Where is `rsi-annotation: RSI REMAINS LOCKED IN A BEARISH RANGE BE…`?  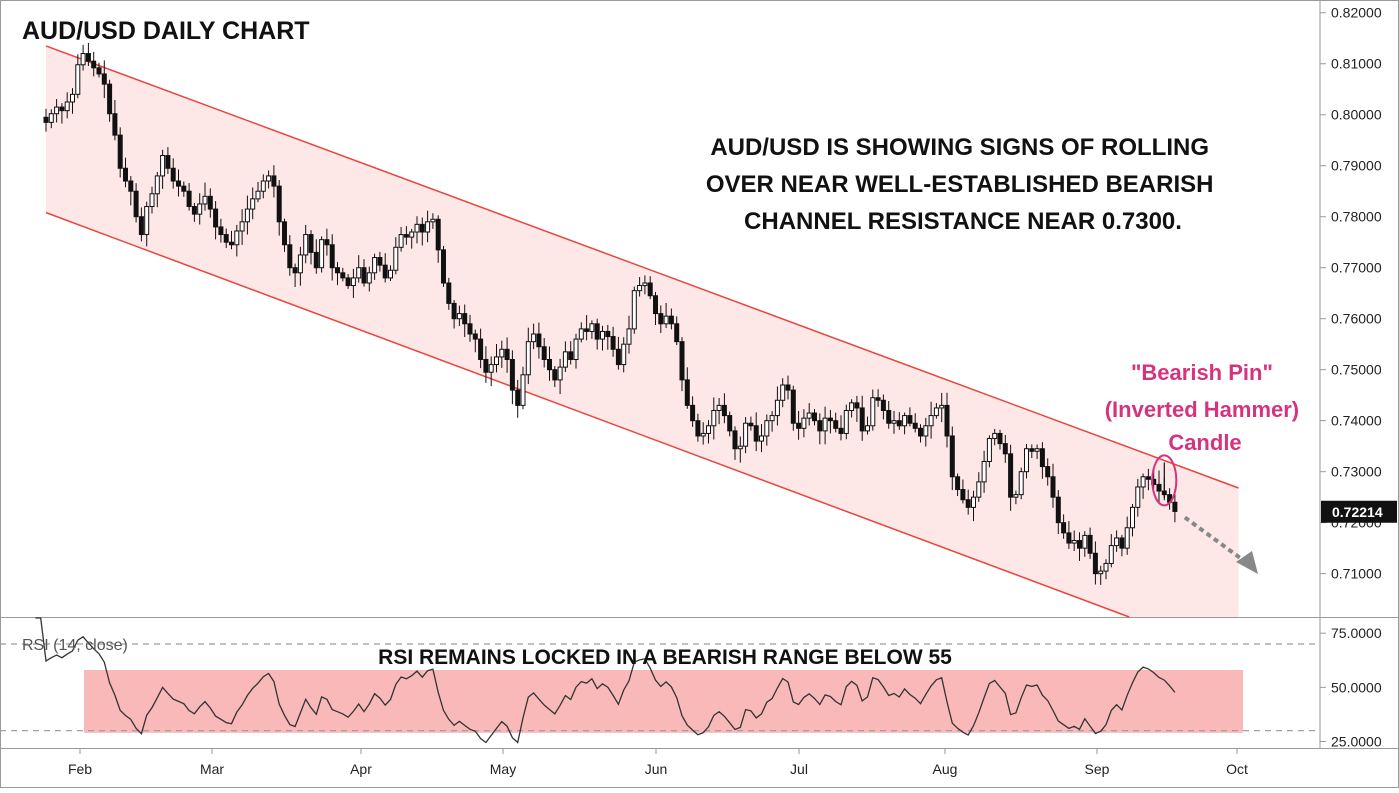 rsi-annotation: RSI REMAINS LOCKED IN A BEARISH RANGE BE… is located at coordinates (665, 657).